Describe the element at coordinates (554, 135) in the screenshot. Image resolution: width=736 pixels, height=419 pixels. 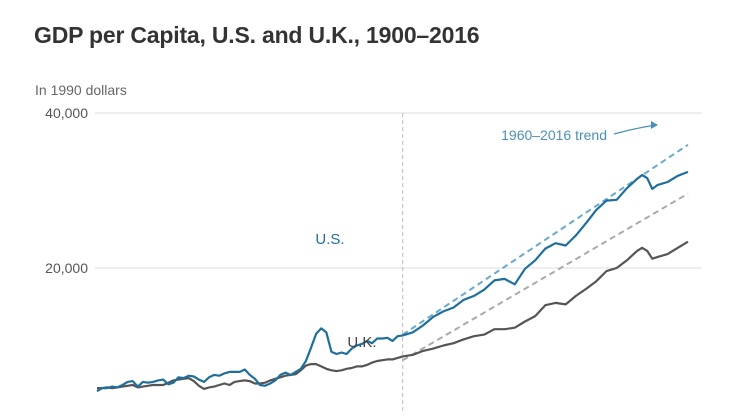
I see `trend-label: 1960–2016 trend` at that location.